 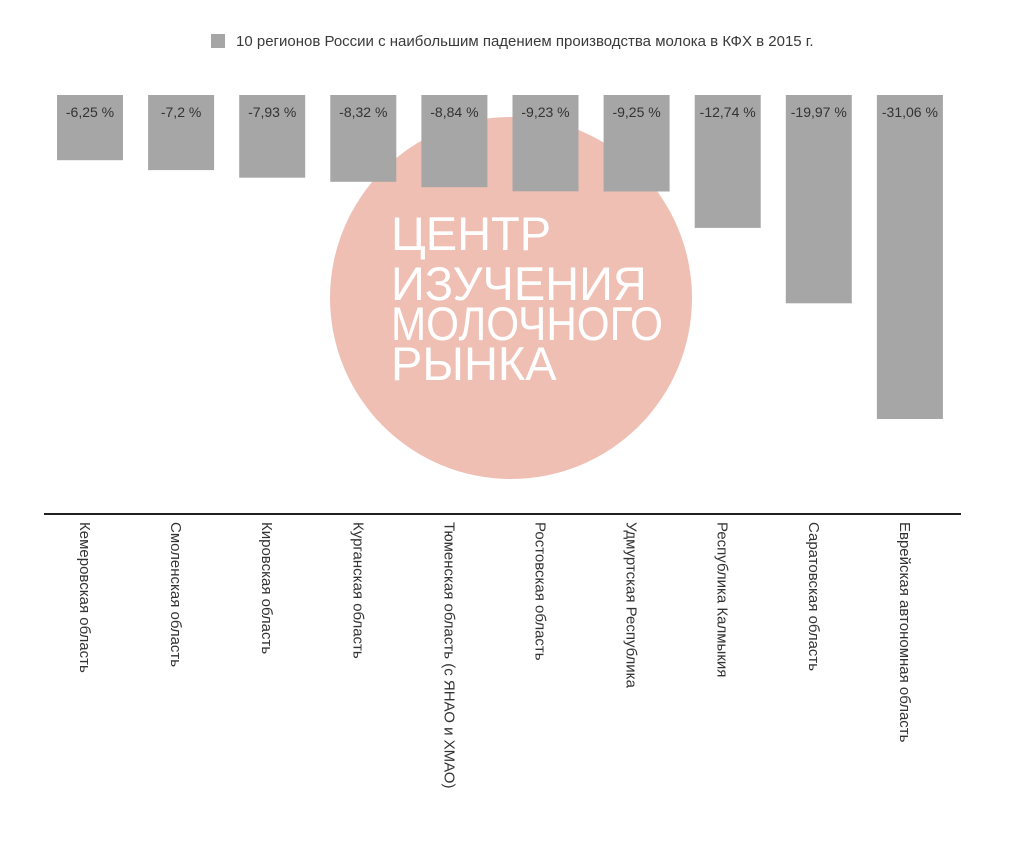 I want to click on x-tick-label: Саратовская область, so click(x=813, y=596).